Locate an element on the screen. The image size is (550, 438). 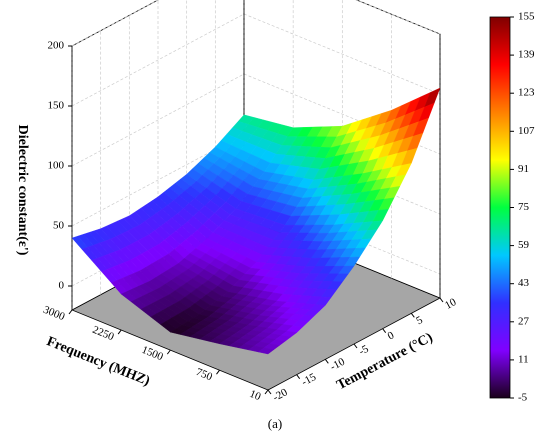
y-tick-label: -20 is located at coordinates (280, 395).